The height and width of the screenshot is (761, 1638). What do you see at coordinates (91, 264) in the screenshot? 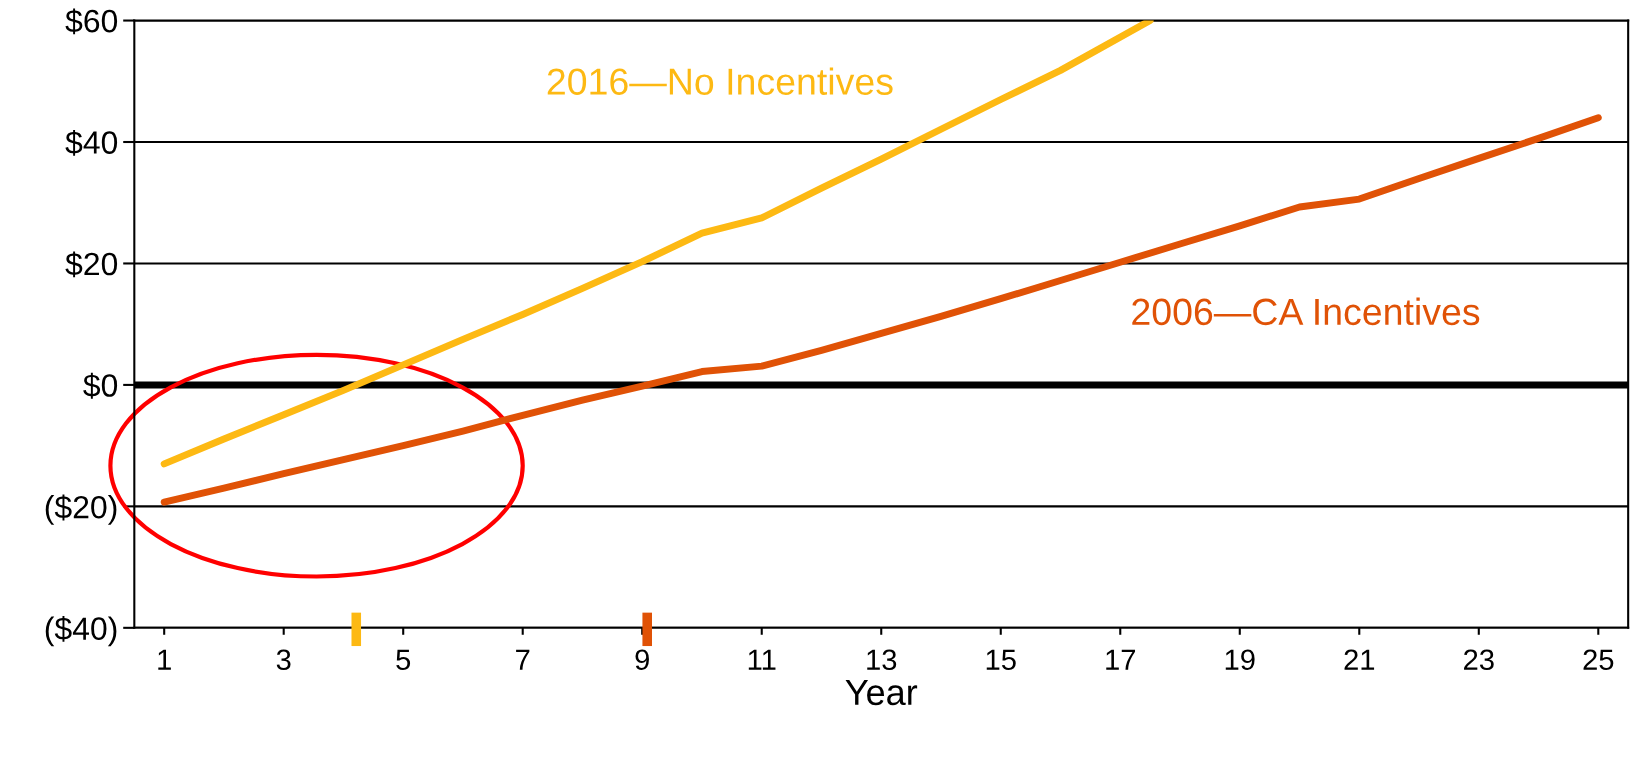
I see `y-tick-label: $20` at bounding box center [91, 264].